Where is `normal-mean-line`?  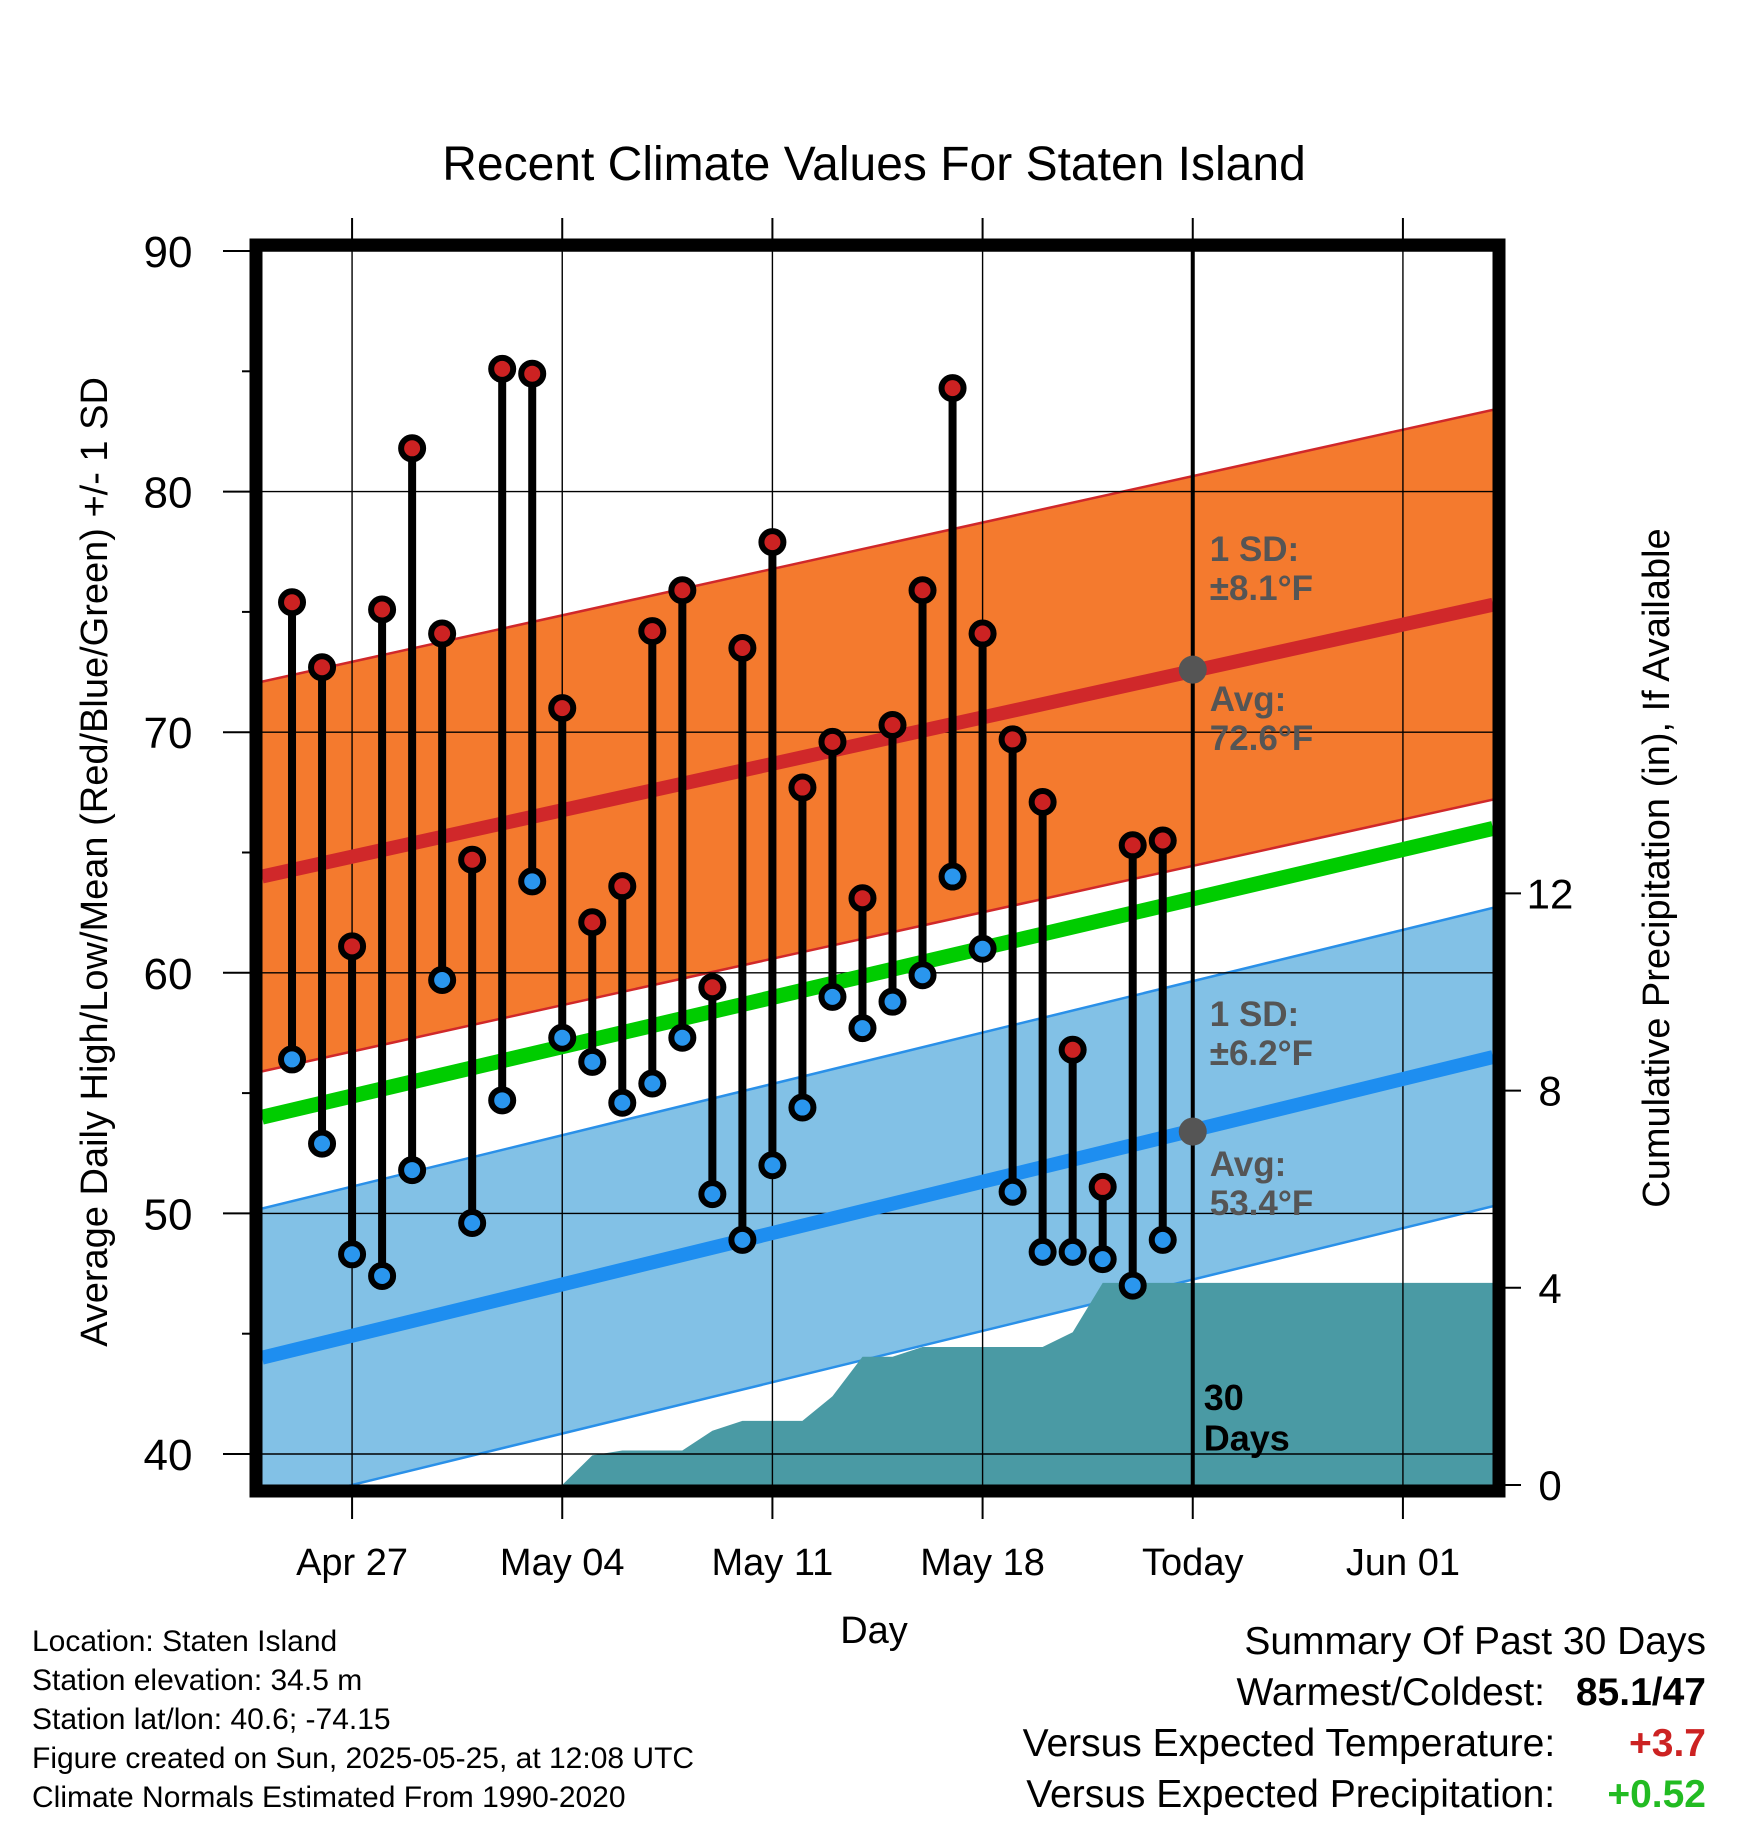
normal-mean-line is located at coordinates (877, 973).